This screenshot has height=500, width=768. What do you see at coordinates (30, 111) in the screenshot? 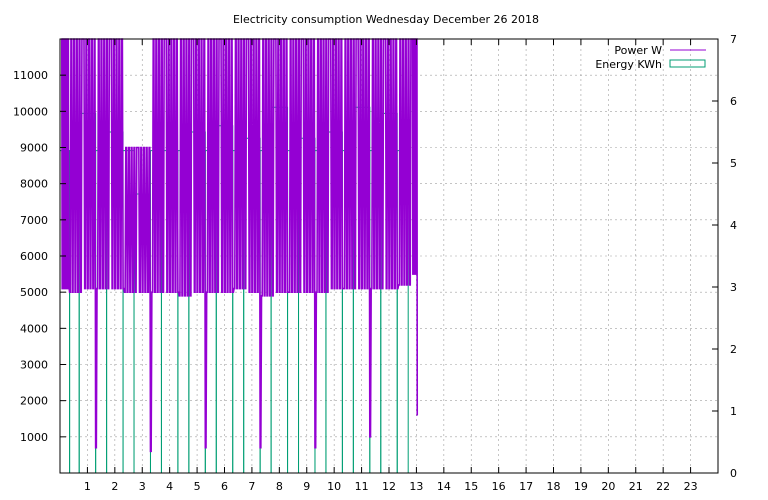
I see `y-tick-label: 10000` at bounding box center [30, 111].